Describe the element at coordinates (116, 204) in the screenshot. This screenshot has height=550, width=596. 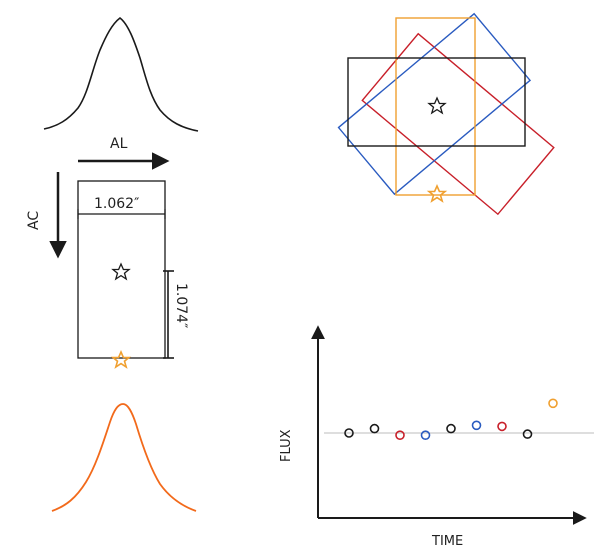
I see `width-label: 1.062″` at that location.